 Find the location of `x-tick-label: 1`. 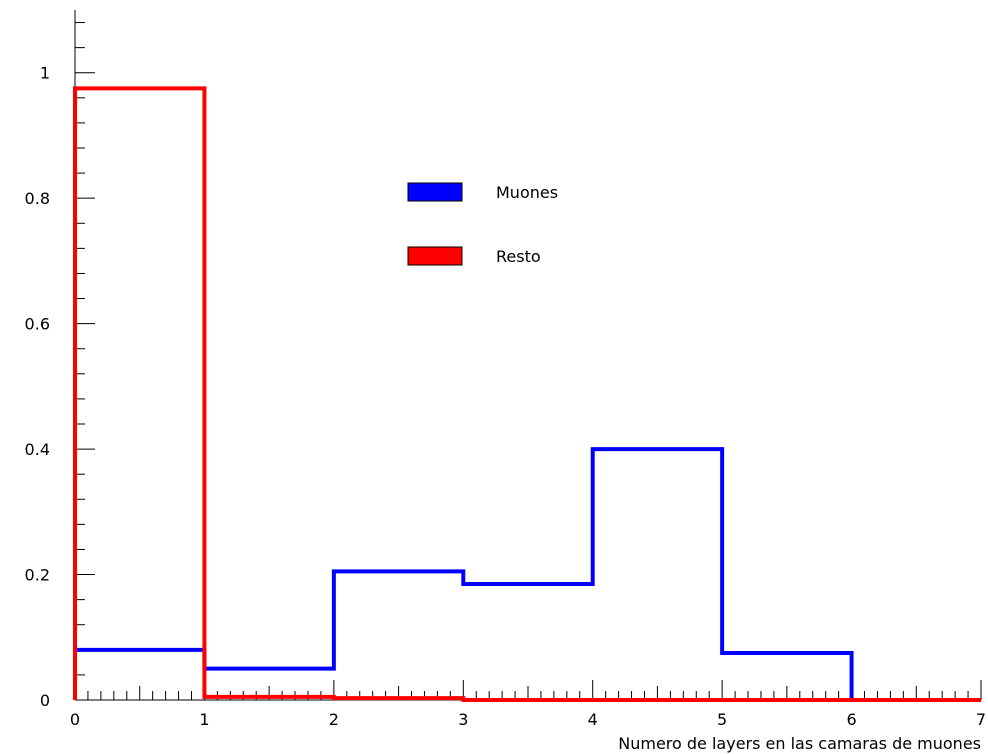

x-tick-label: 1 is located at coordinates (204, 719).